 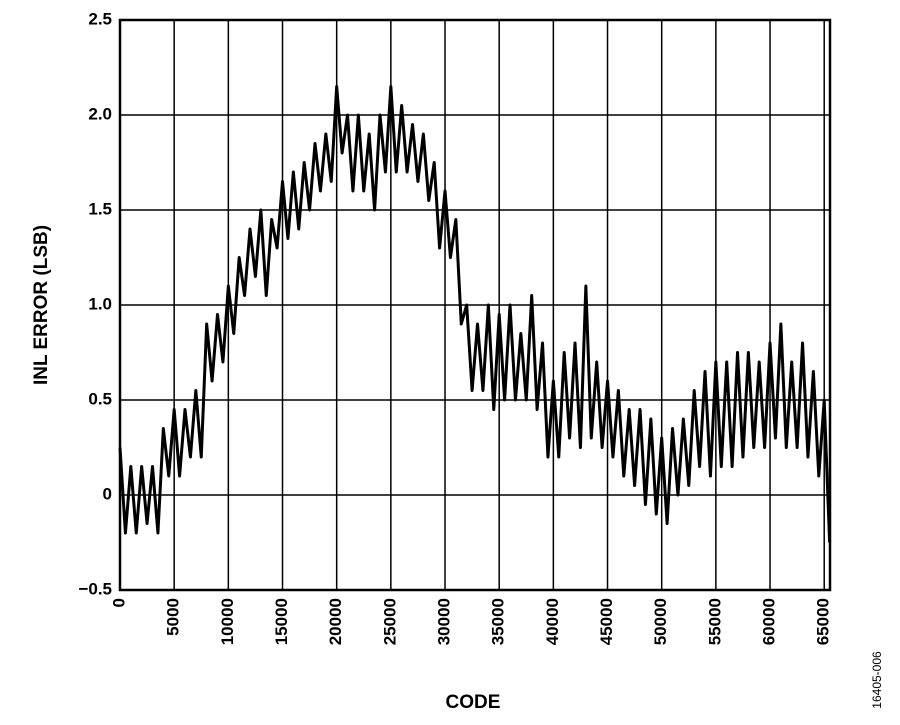 What do you see at coordinates (660, 621) in the screenshot?
I see `x-tick-label: 50000` at bounding box center [660, 621].